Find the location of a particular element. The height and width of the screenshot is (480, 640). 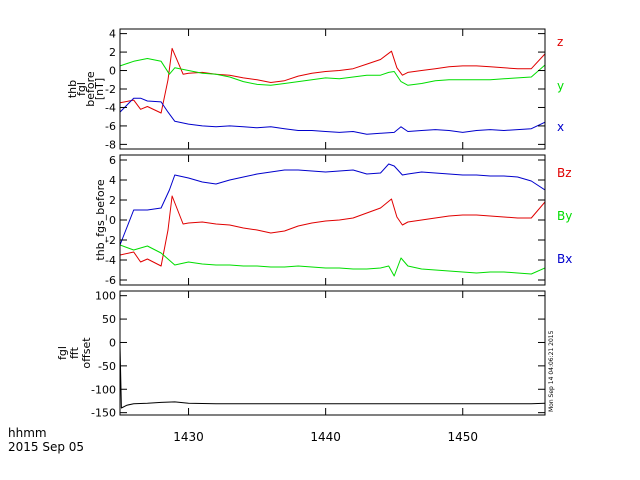

footer-time-format: hhmm is located at coordinates (27, 433).